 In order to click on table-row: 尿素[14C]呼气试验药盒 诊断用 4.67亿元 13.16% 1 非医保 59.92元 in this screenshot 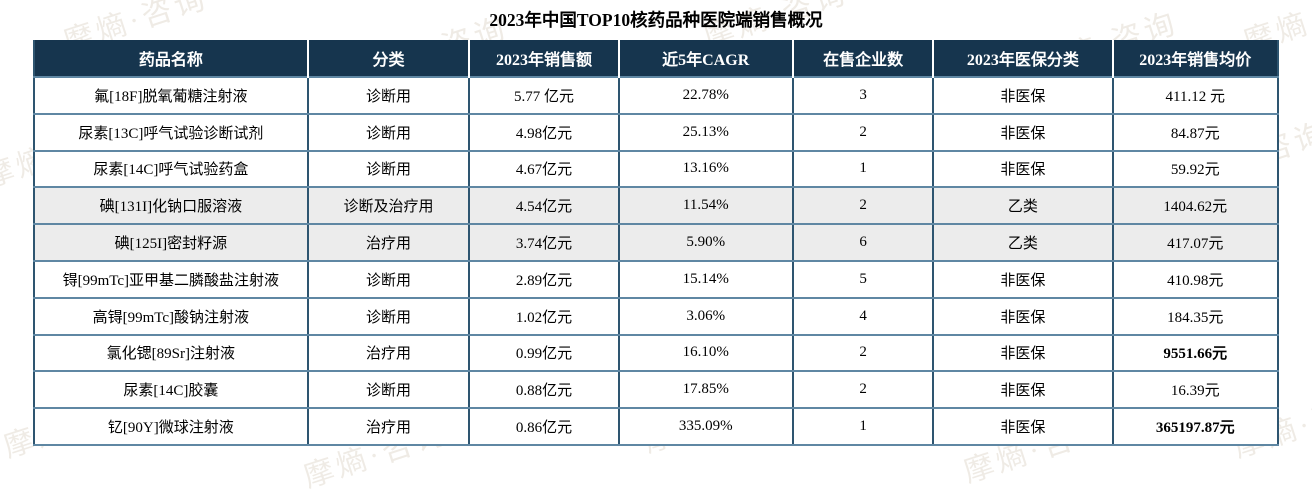, I will do `click(656, 169)`.